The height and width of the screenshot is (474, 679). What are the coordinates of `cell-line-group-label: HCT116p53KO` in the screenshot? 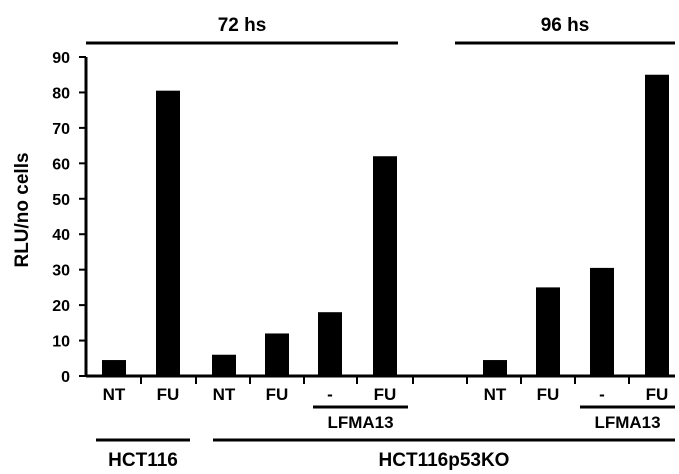 It's located at (444, 460).